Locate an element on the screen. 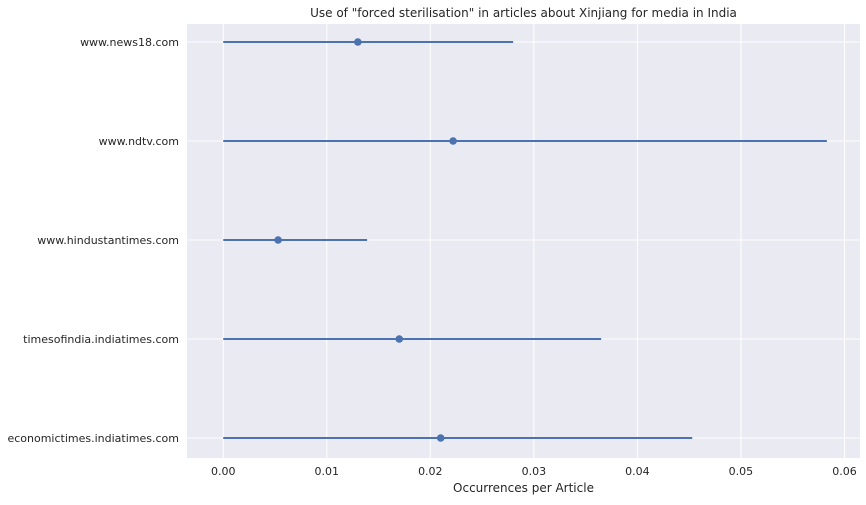 This screenshot has height=505, width=866. x-tick-label: 0.05 is located at coordinates (741, 471).